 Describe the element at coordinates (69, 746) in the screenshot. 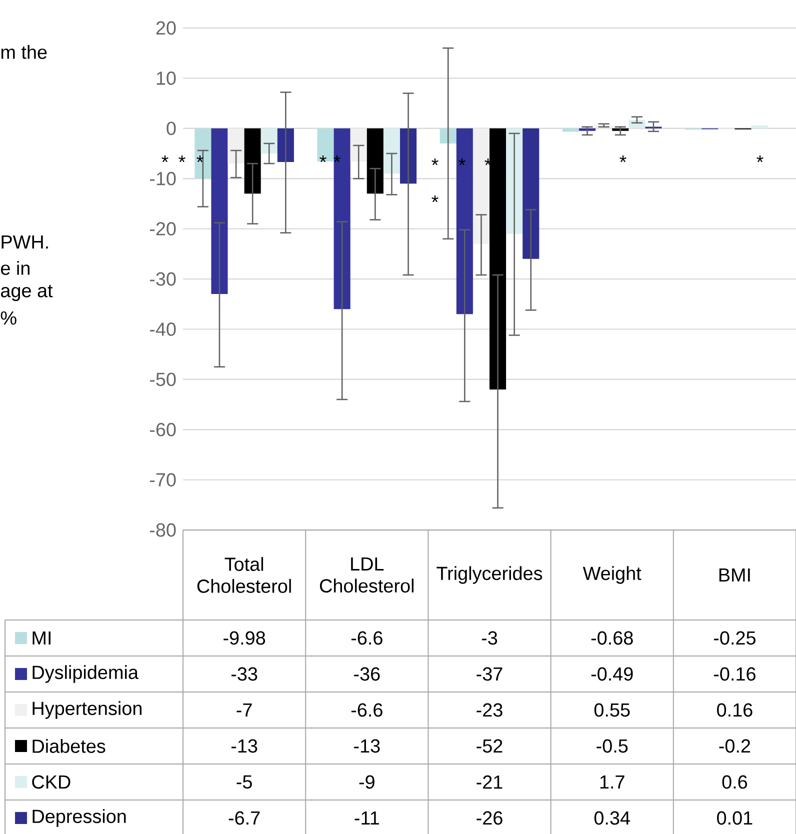

I see `legend-label: Diabetes` at that location.